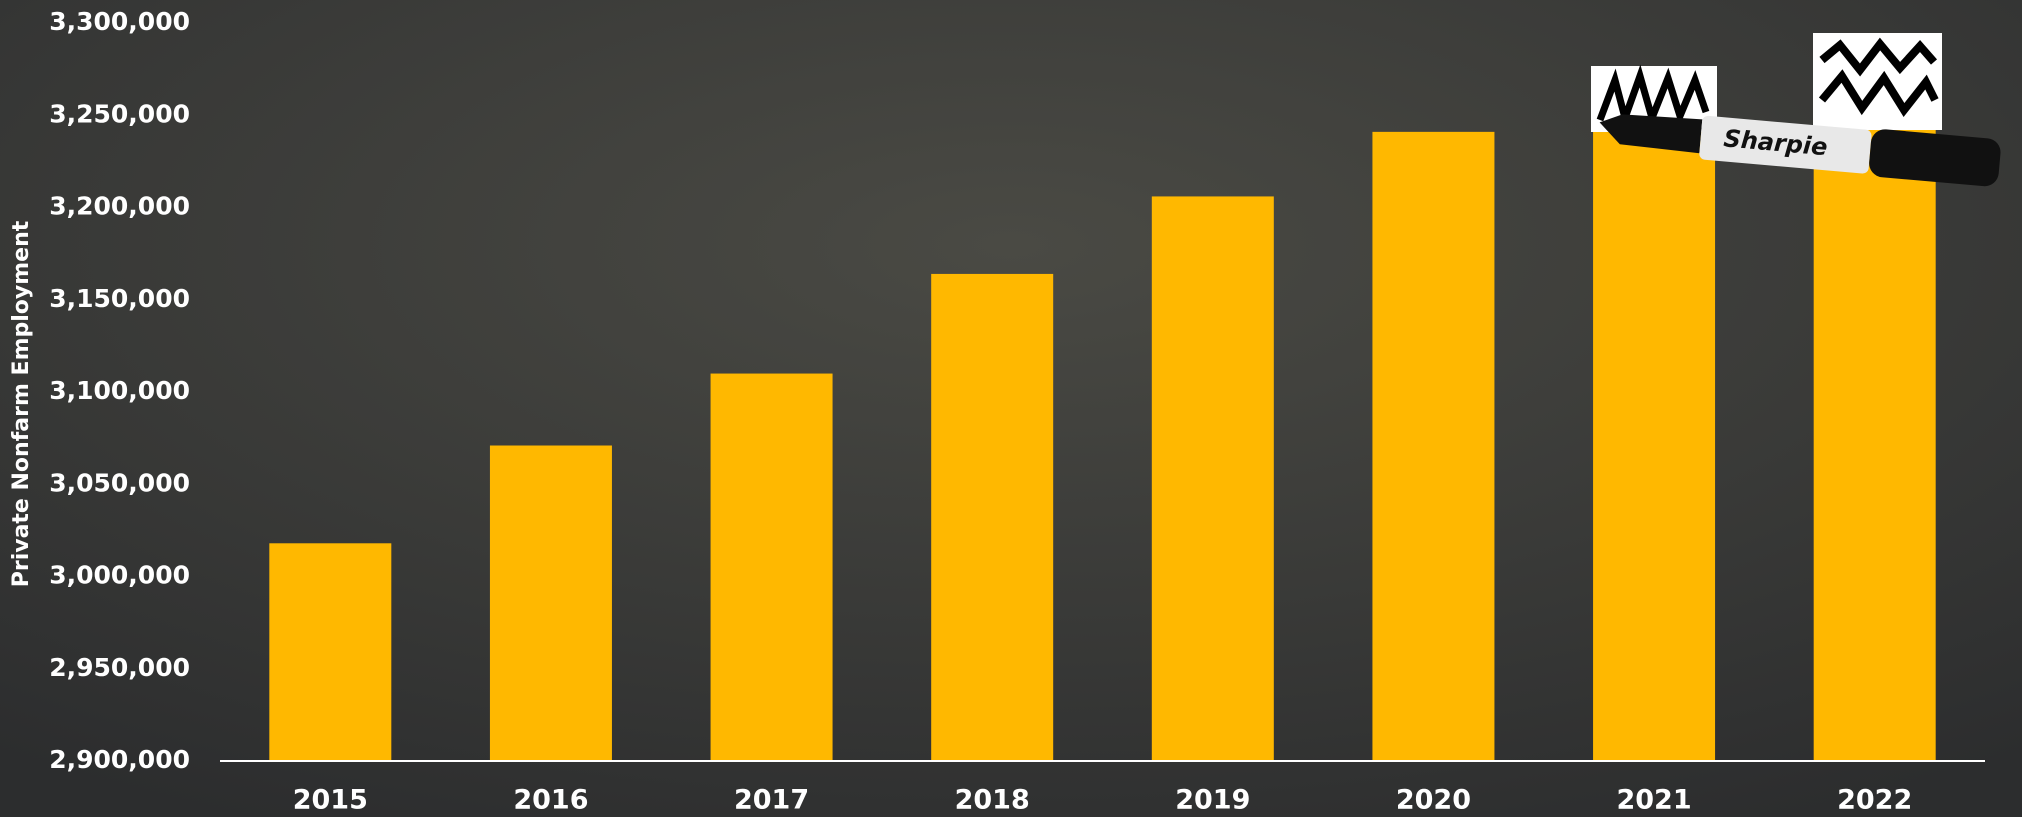  I want to click on y-tick-label: 3,250,000, so click(119, 113).